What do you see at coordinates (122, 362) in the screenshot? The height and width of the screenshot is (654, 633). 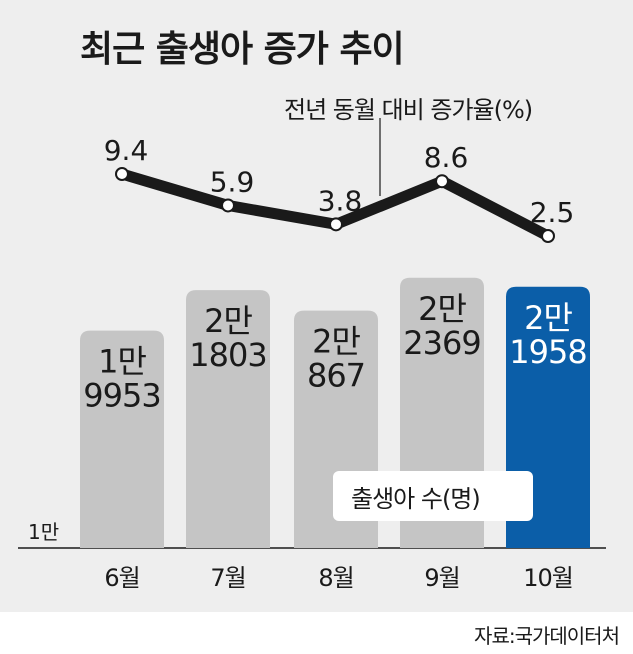 I see `bar-value-label: 1만` at bounding box center [122, 362].